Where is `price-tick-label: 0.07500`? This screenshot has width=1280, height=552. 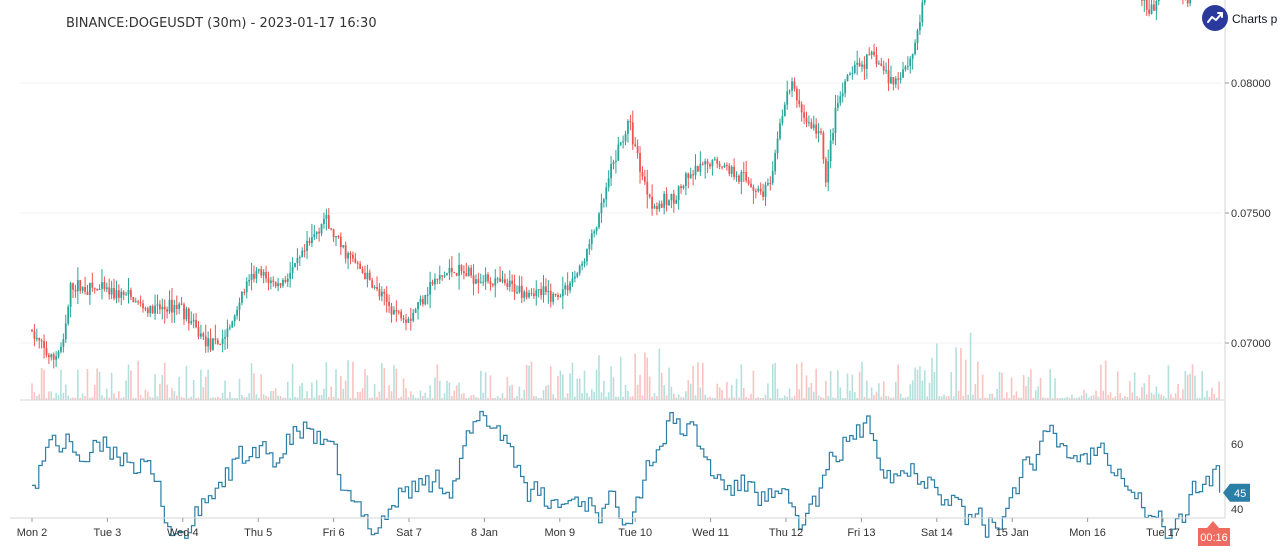
price-tick-label: 0.07500 is located at coordinates (1251, 214).